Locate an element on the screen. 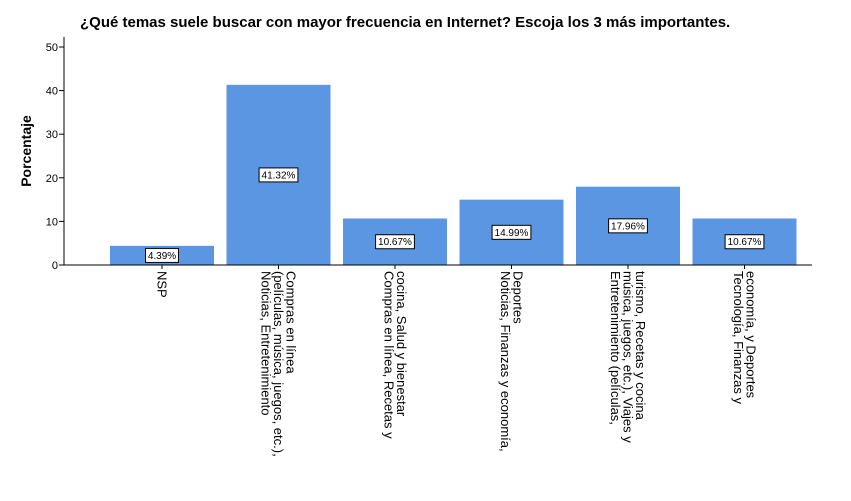 The image size is (851, 501). y-tick-label: 10 is located at coordinates (52, 222).